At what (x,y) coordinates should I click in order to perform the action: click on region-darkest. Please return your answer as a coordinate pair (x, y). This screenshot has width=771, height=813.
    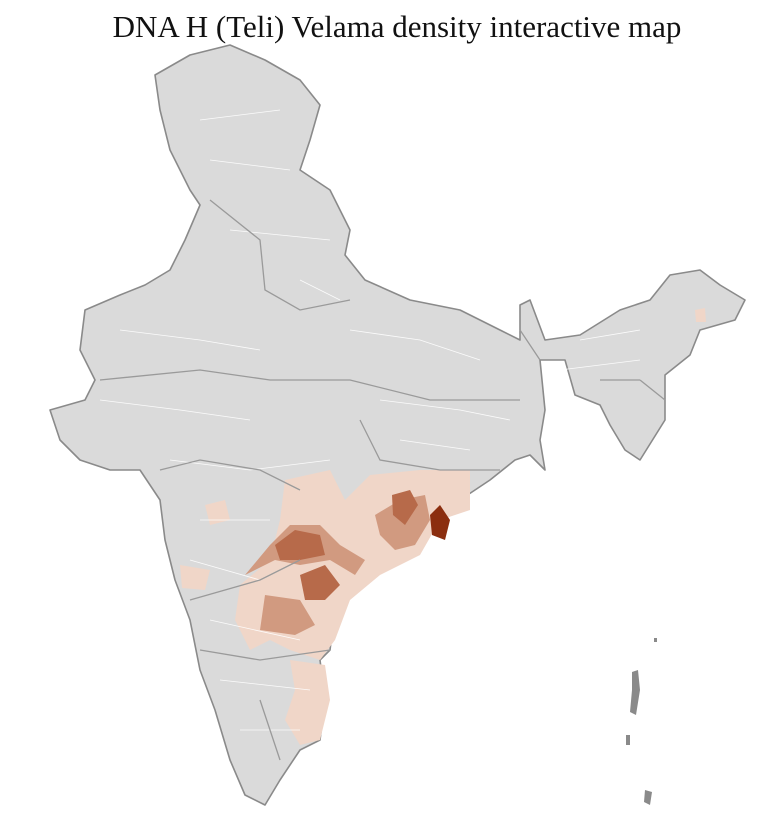
    Looking at the image, I should click on (440, 522).